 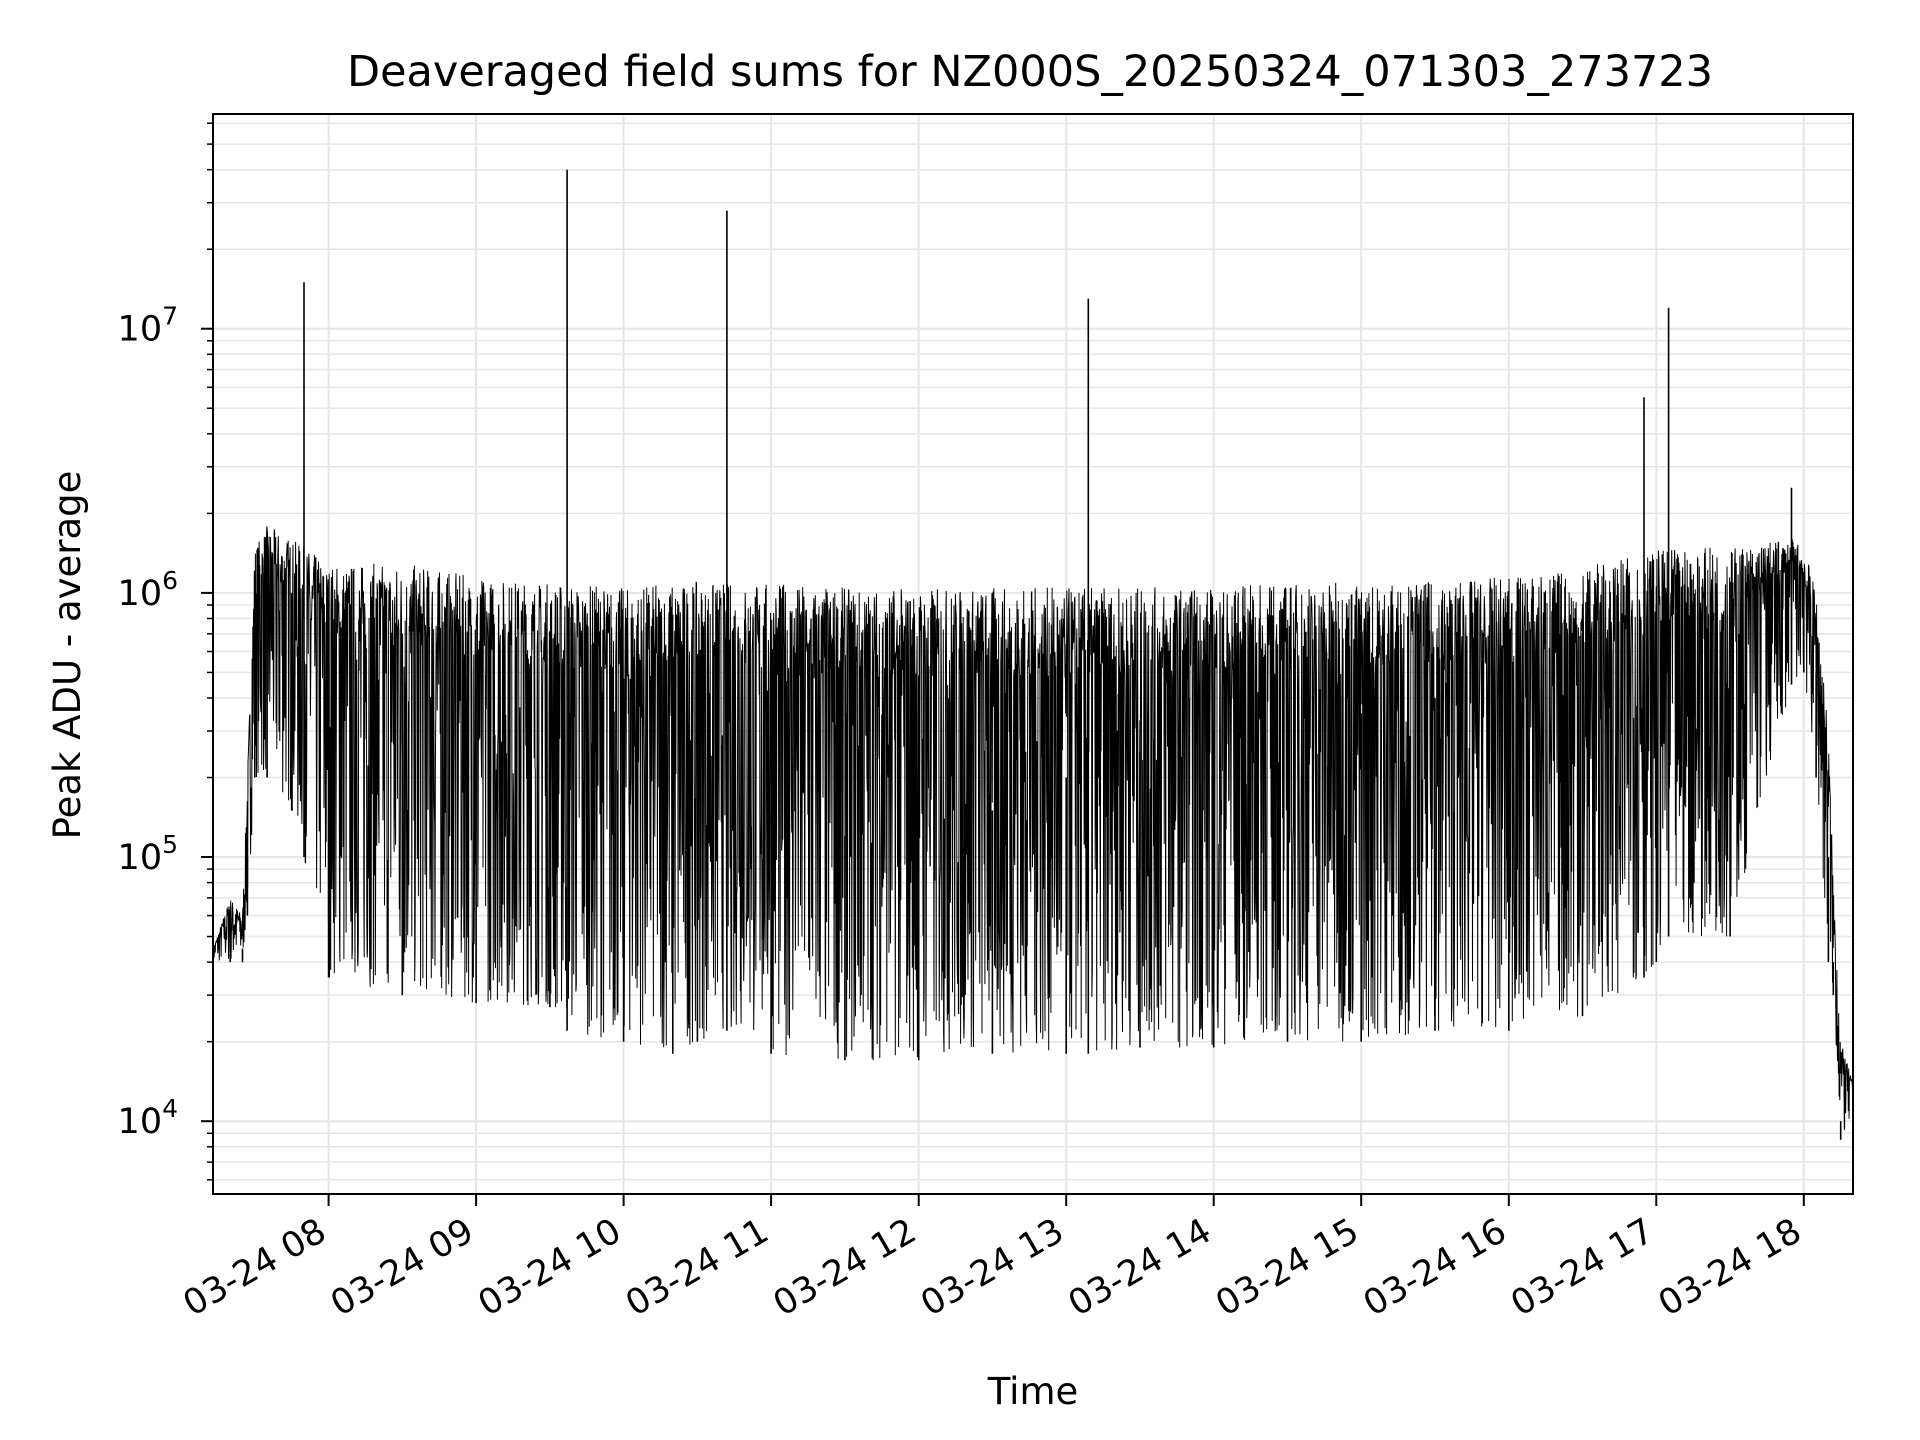 I want to click on y-tick-label-exponent: 4, so click(x=170, y=1108).